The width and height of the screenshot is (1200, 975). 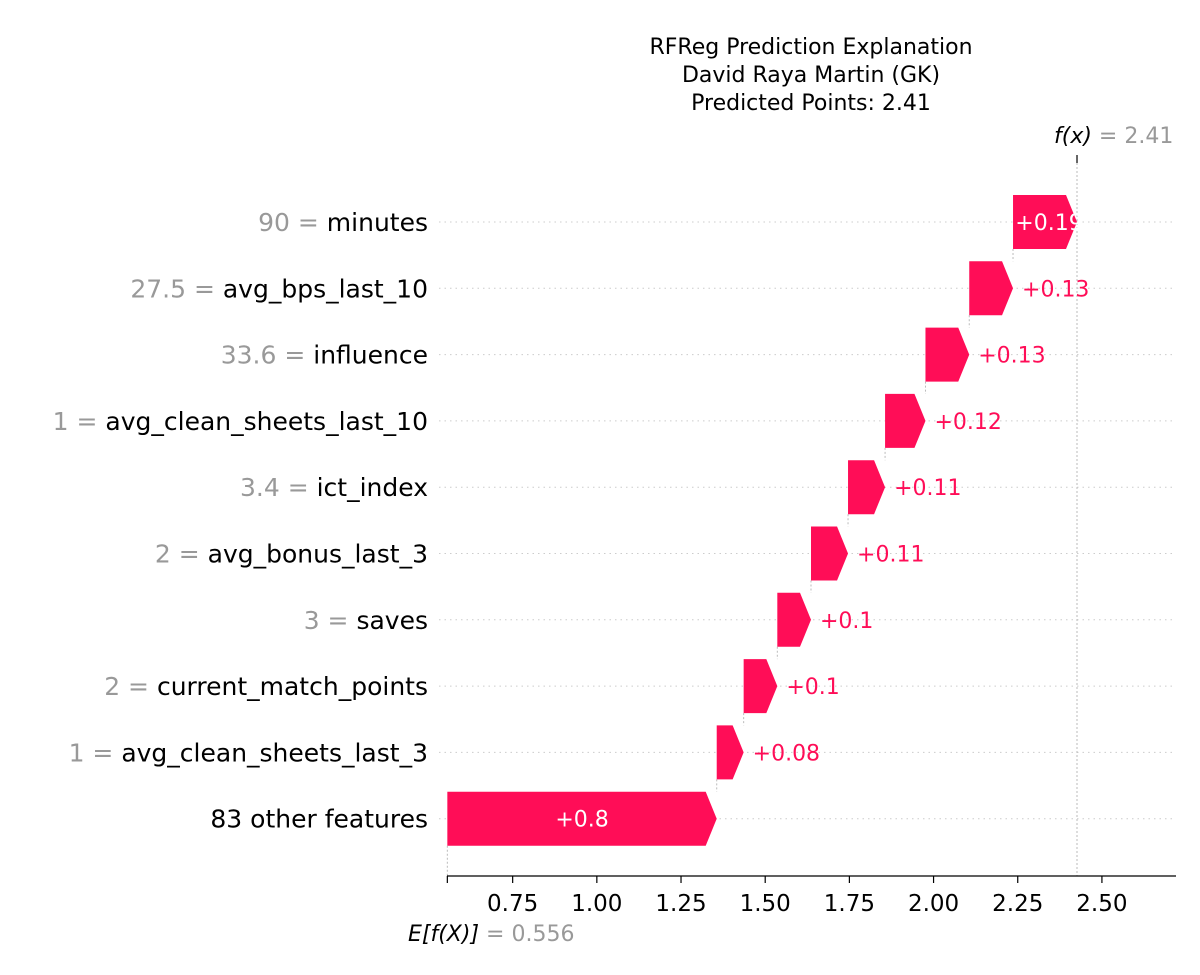 What do you see at coordinates (330, 620) in the screenshot?
I see `feature-value: 3 =` at bounding box center [330, 620].